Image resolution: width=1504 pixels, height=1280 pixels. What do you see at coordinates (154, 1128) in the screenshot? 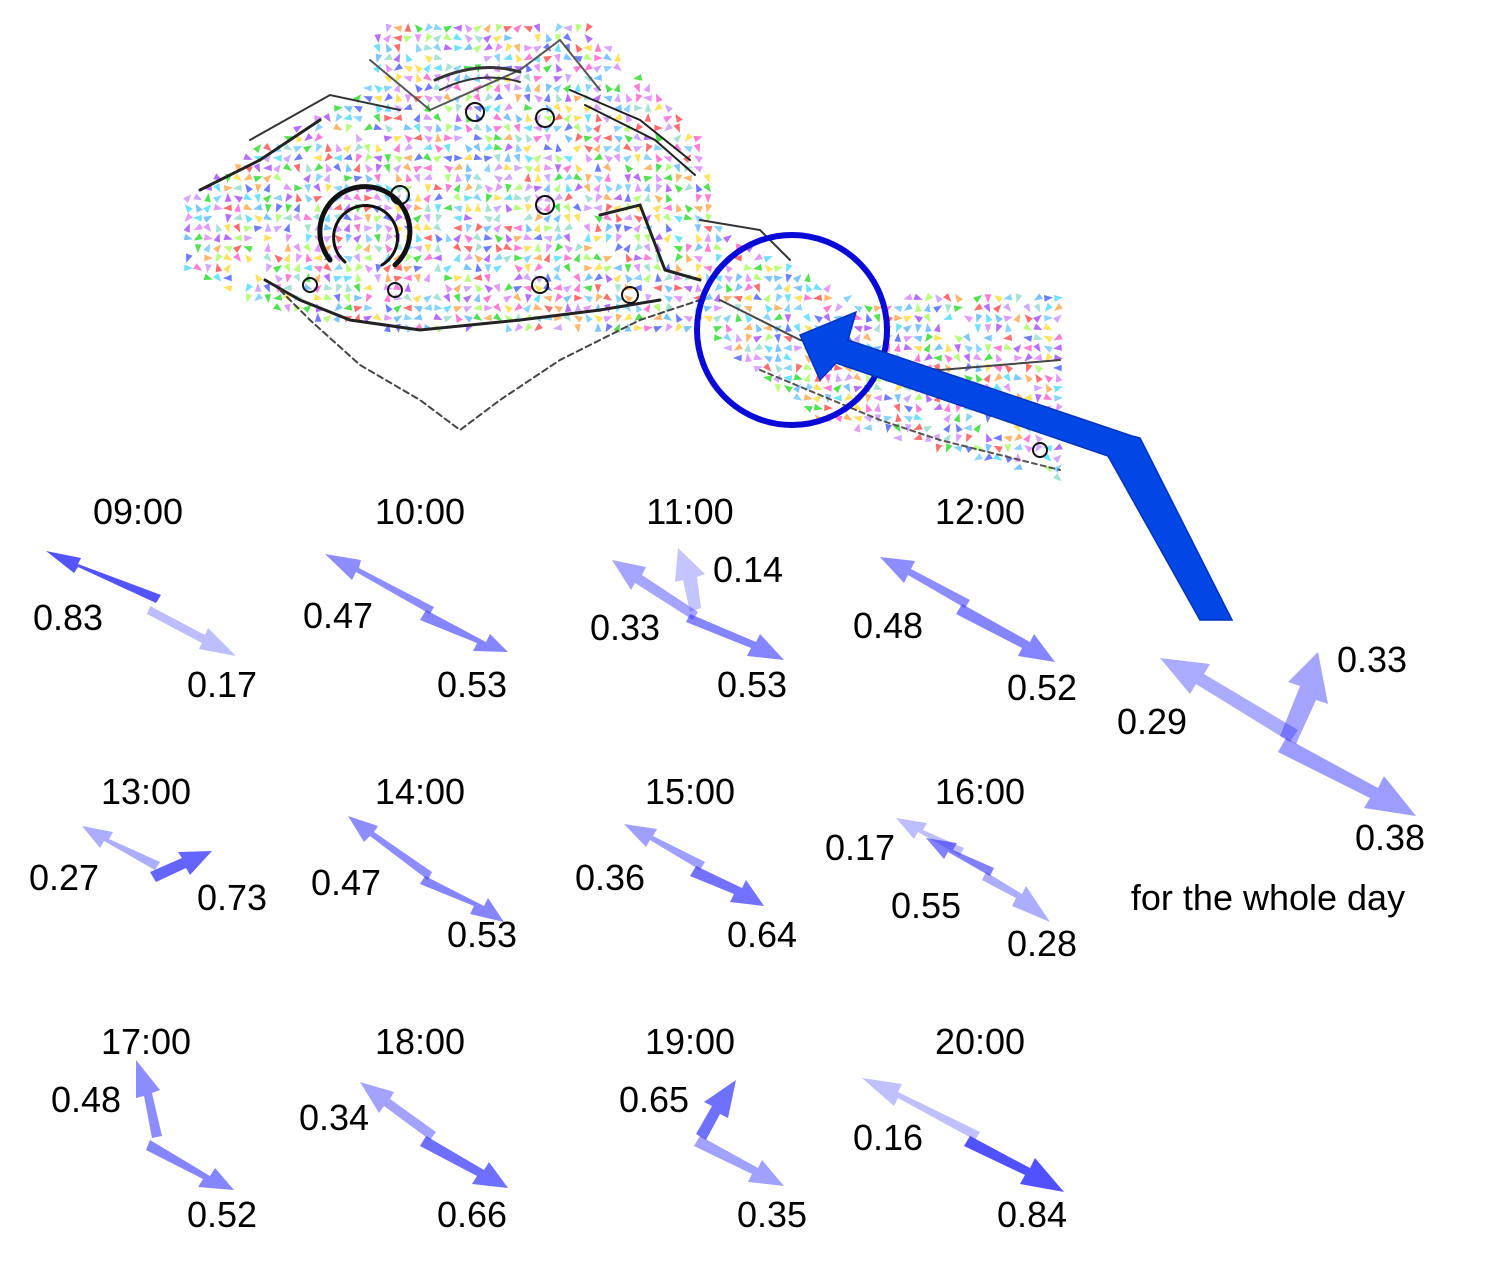
I see `panel-17-00: 17:00 0.48 0.52` at bounding box center [154, 1128].